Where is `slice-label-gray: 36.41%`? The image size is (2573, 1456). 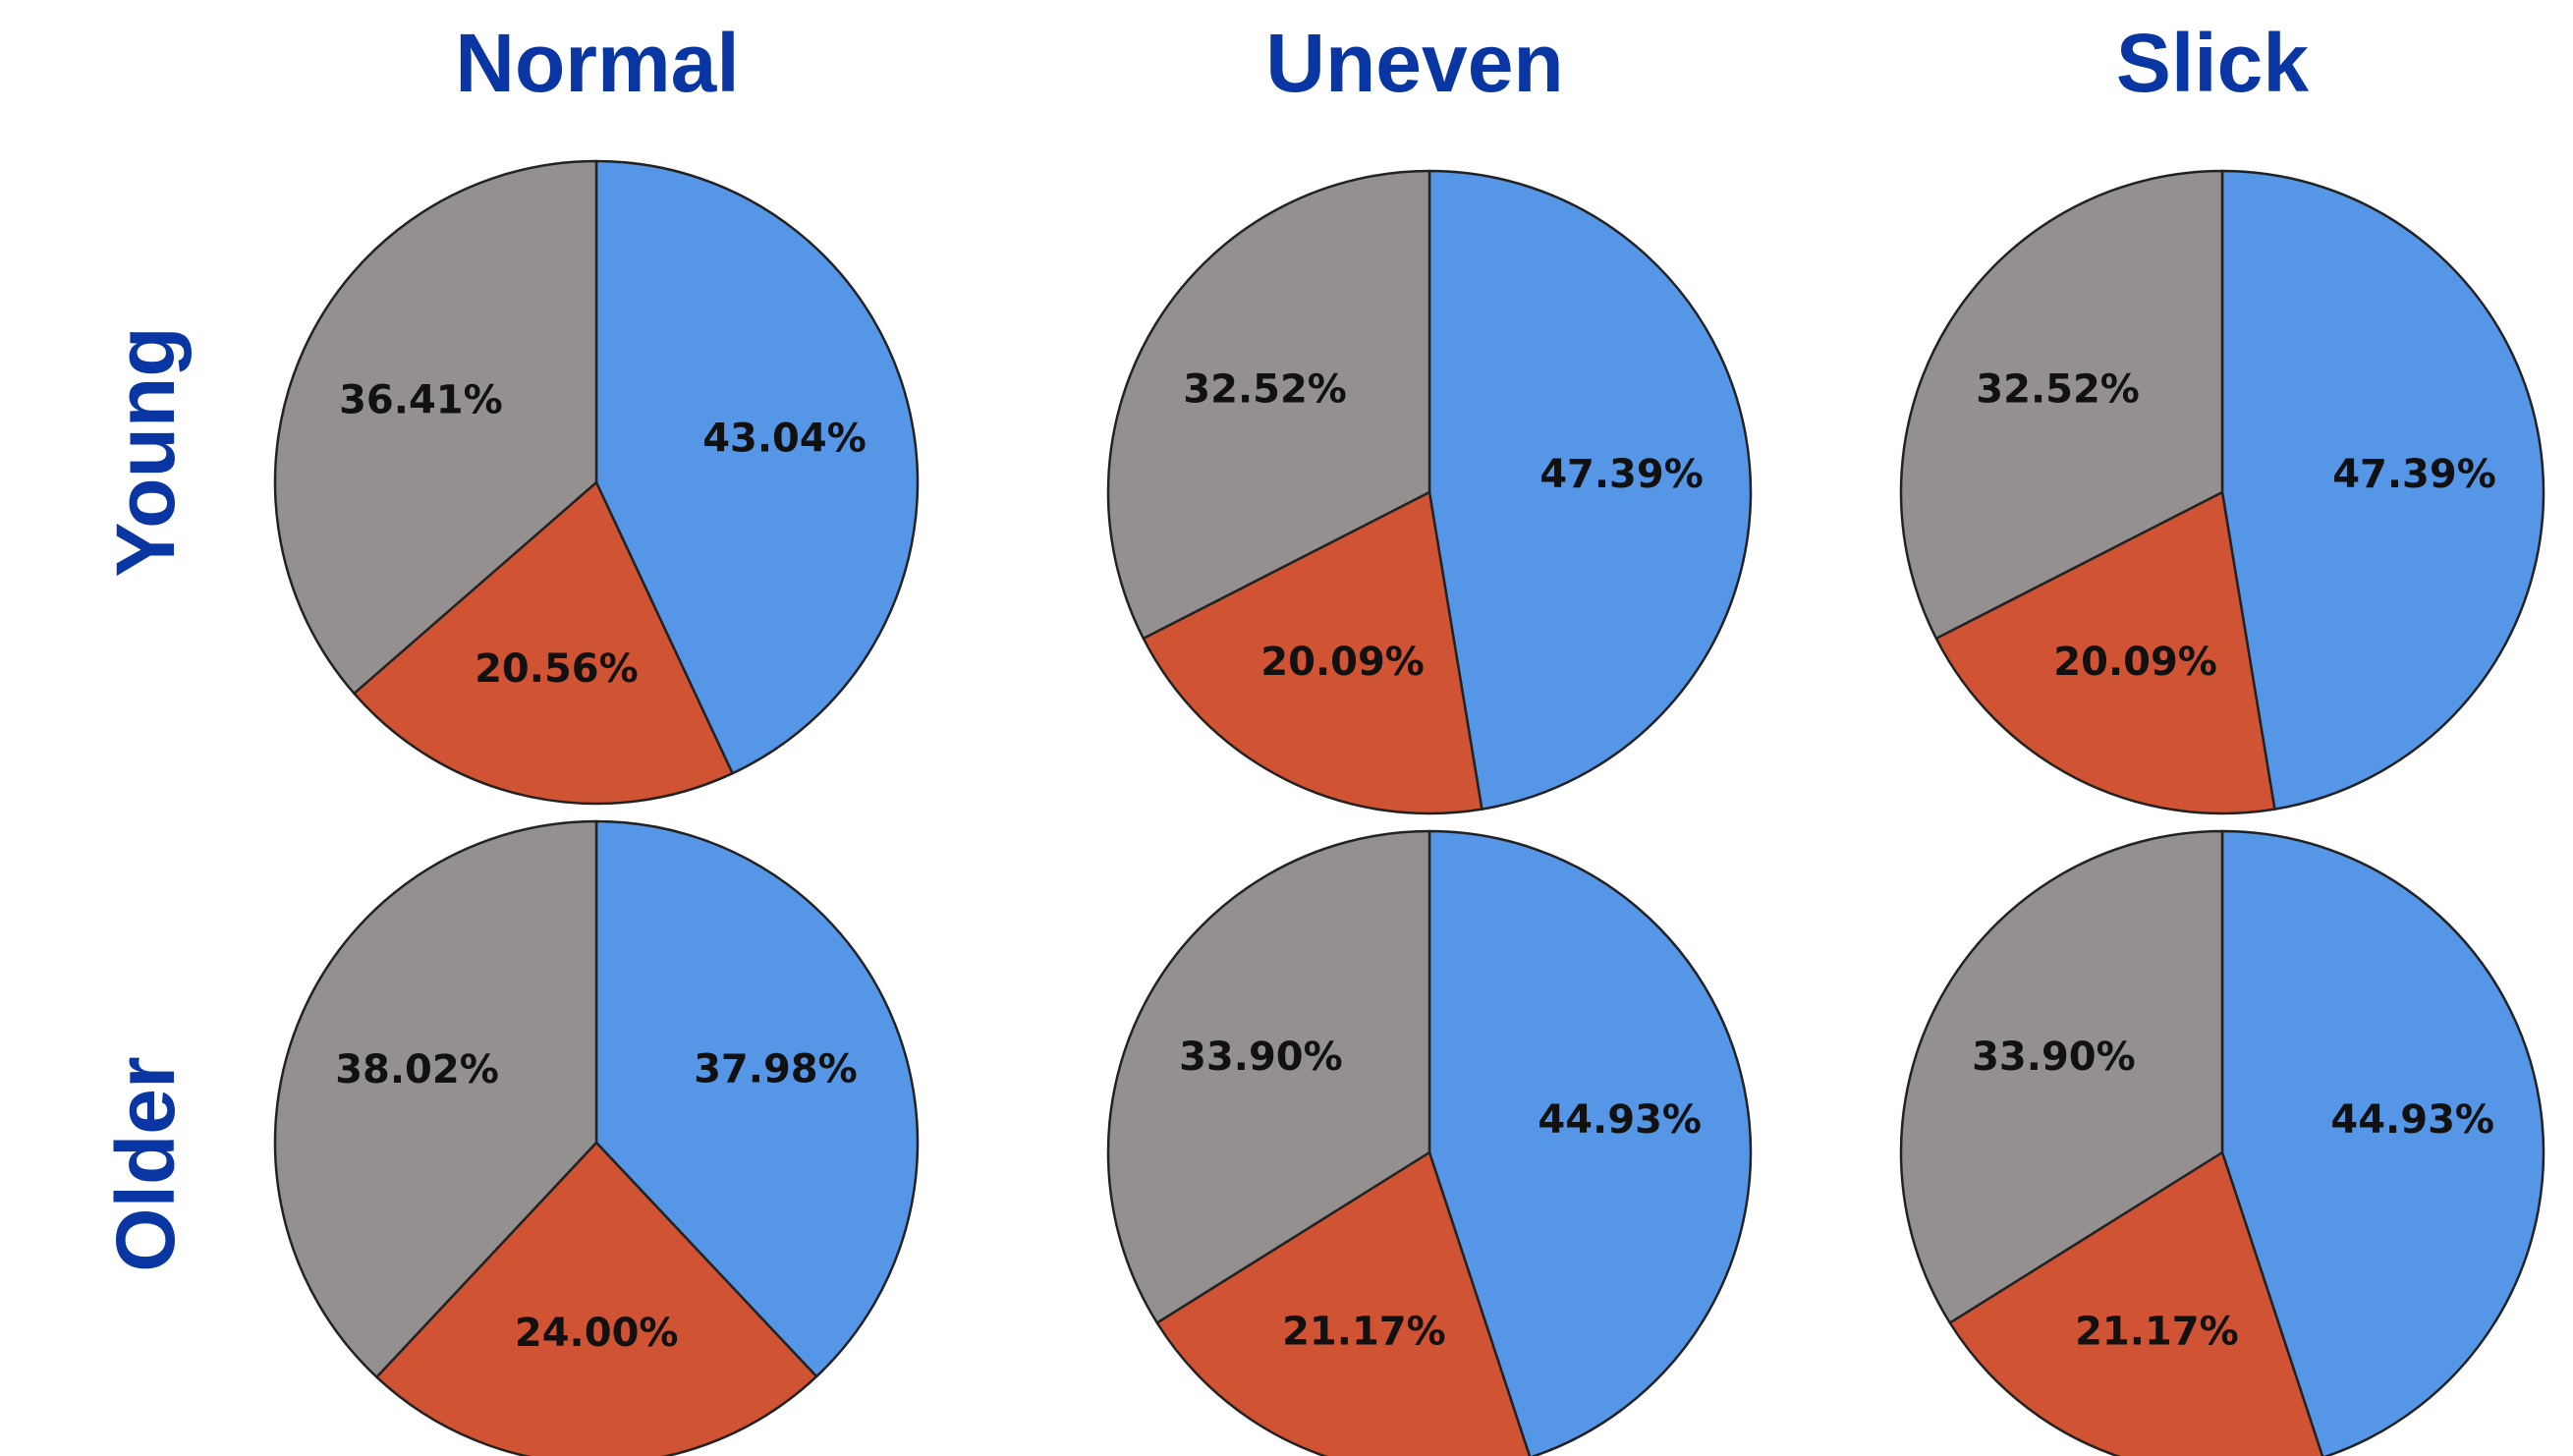 slice-label-gray: 36.41% is located at coordinates (421, 400).